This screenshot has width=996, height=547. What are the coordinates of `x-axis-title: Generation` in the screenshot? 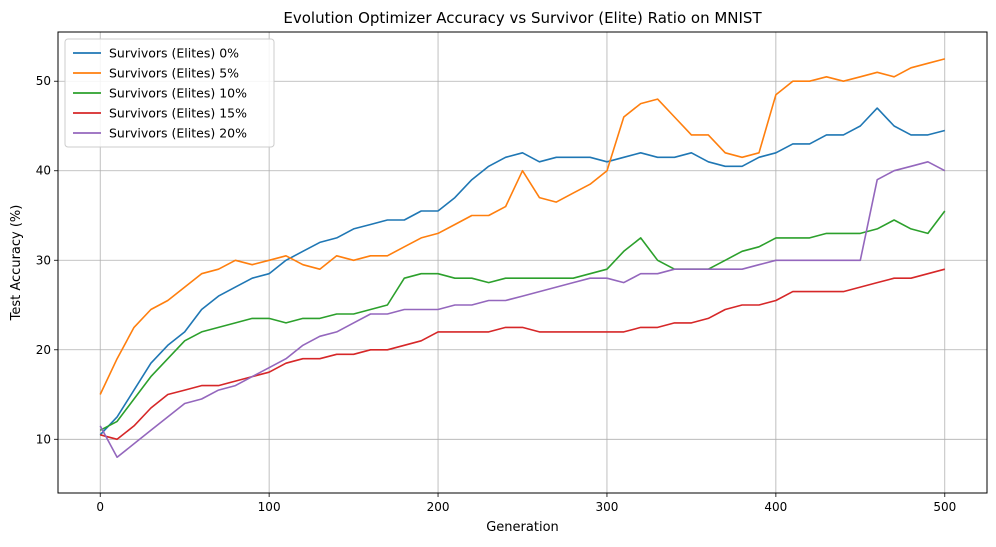 It's located at (522, 527).